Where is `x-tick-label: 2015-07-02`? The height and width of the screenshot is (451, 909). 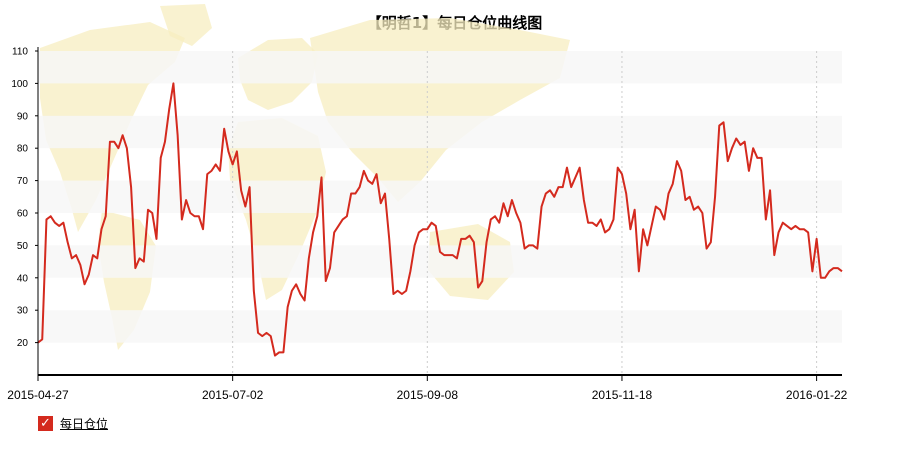 x-tick-label: 2015-07-02 is located at coordinates (233, 395).